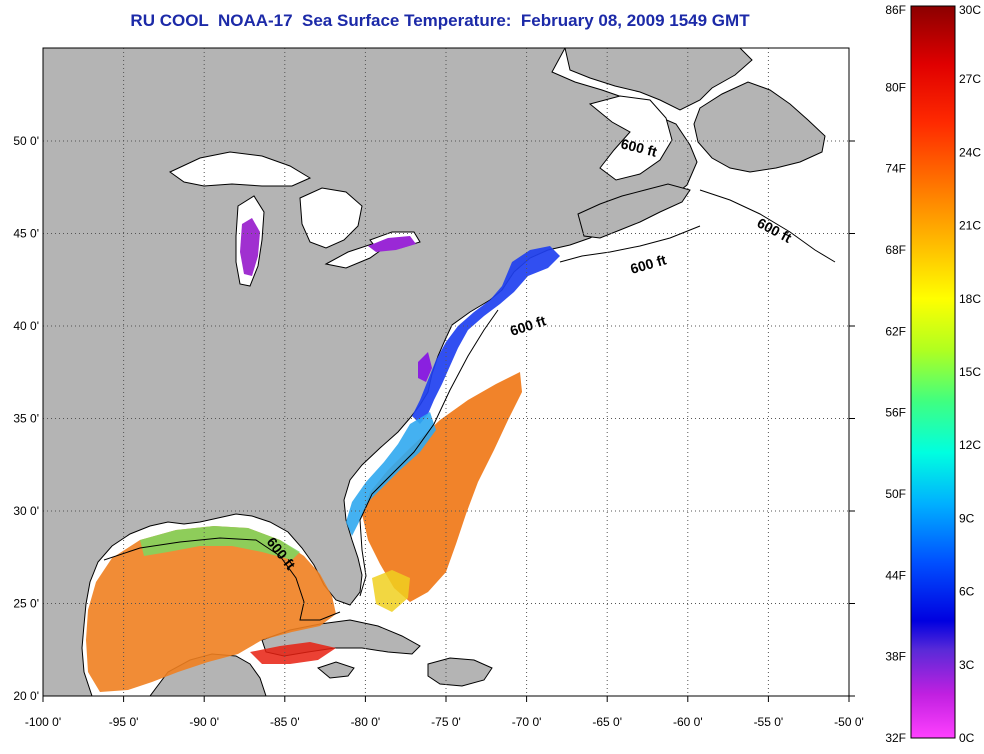 Image resolution: width=984 pixels, height=754 pixels. I want to click on colorbar-celsius-label: 6C, so click(967, 592).